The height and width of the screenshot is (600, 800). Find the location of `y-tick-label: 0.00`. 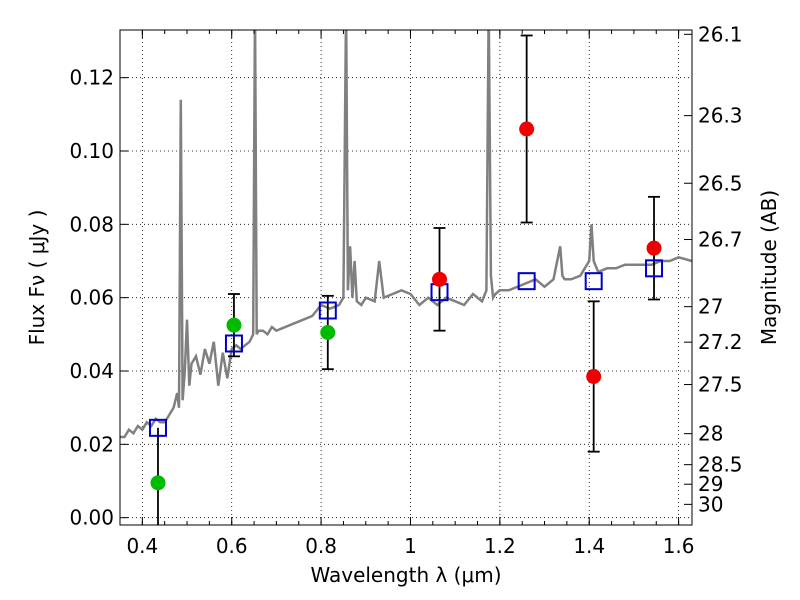

y-tick-label: 0.00 is located at coordinates (91, 518).